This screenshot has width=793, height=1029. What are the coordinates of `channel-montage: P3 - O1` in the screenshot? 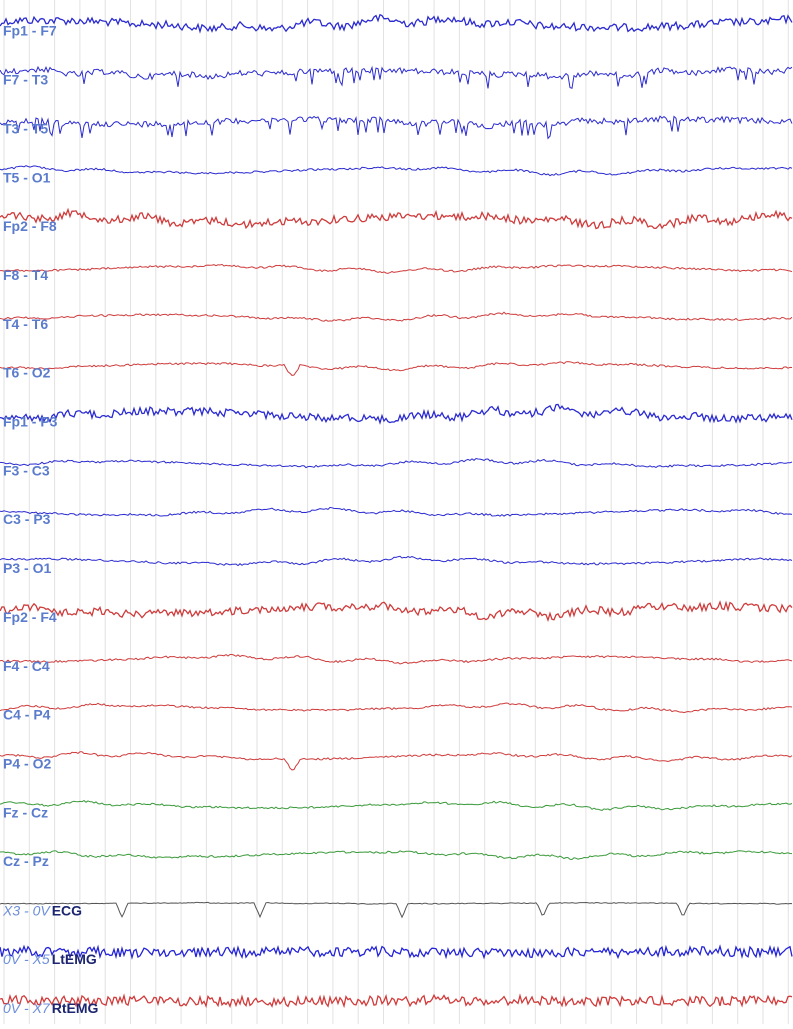 It's located at (27, 568).